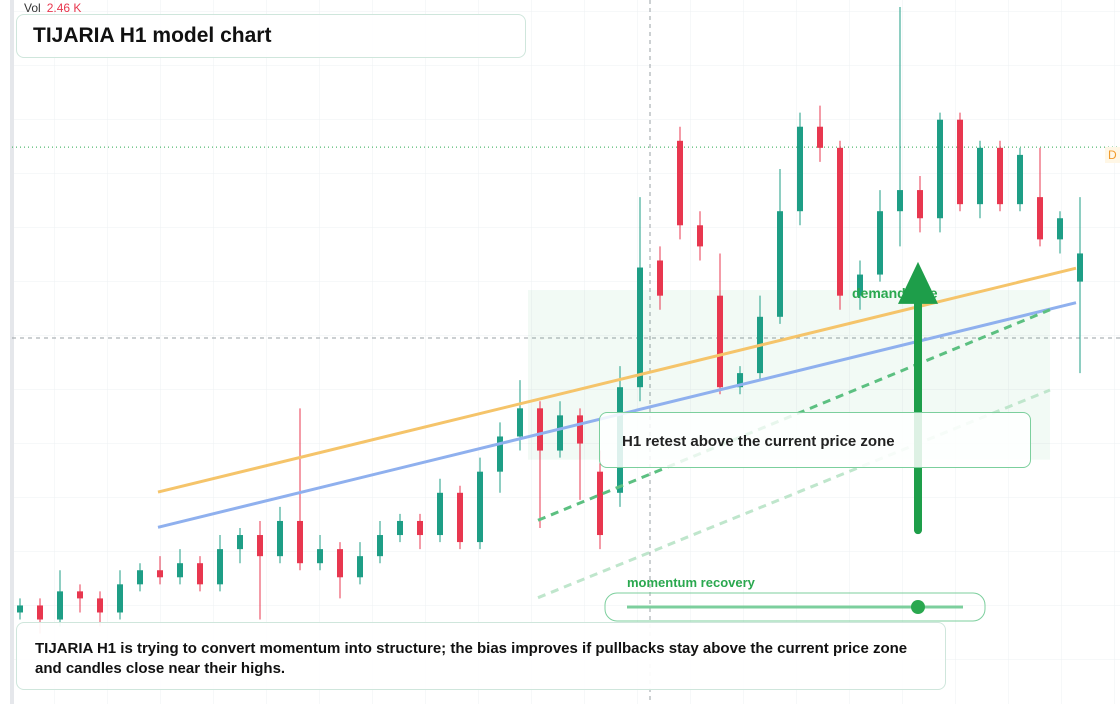  Describe the element at coordinates (32, 8) in the screenshot. I see `vol-label: Vol` at that location.